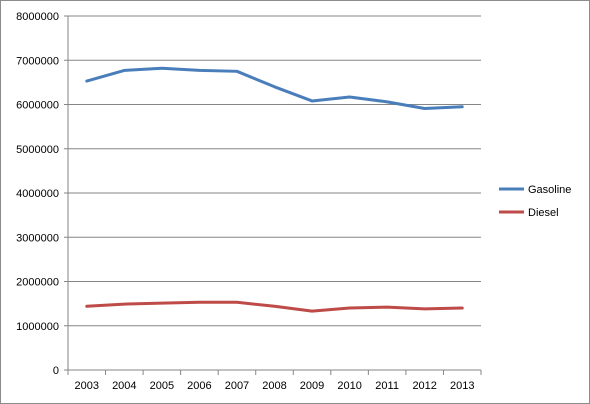  Describe the element at coordinates (37, 327) in the screenshot. I see `y-tick-label: 1000000` at that location.